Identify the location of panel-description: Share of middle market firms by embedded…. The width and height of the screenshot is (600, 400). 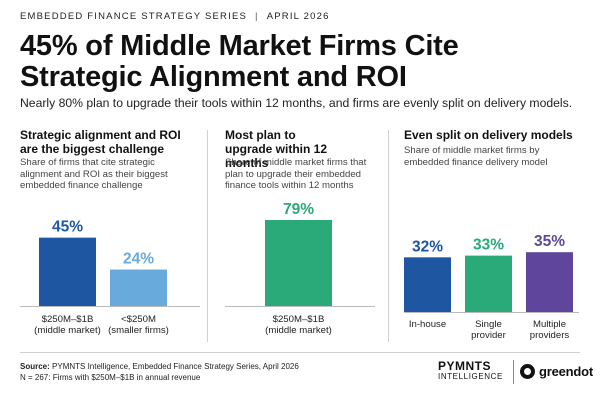
(476, 156).